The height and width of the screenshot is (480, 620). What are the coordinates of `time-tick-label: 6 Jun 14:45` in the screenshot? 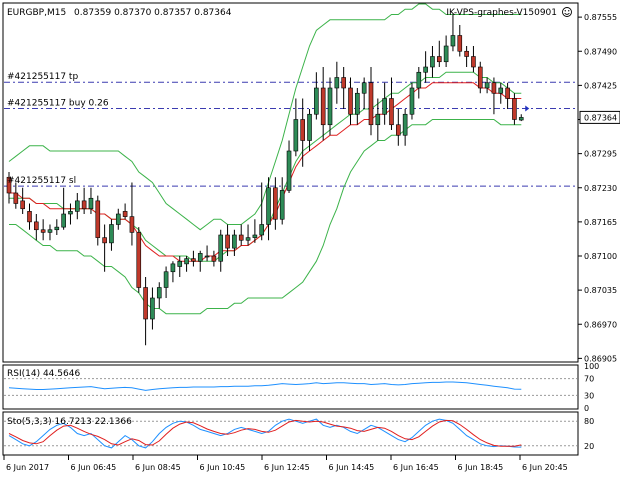 It's located at (352, 467).